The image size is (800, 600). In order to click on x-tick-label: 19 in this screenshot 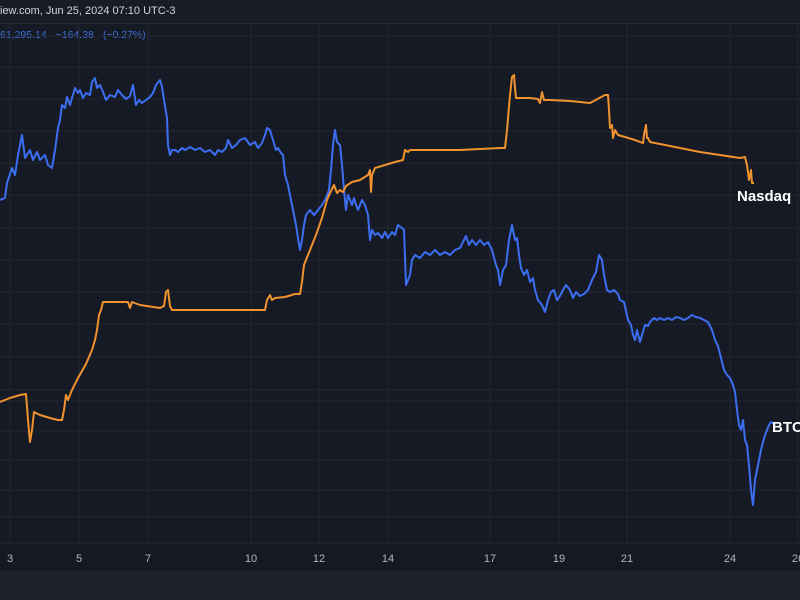, I will do `click(559, 559)`.